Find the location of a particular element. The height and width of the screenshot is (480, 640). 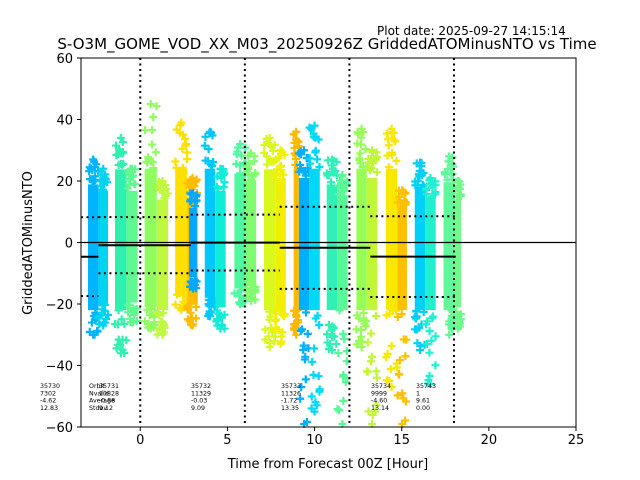

stat-average: -0.03 is located at coordinates (199, 401).